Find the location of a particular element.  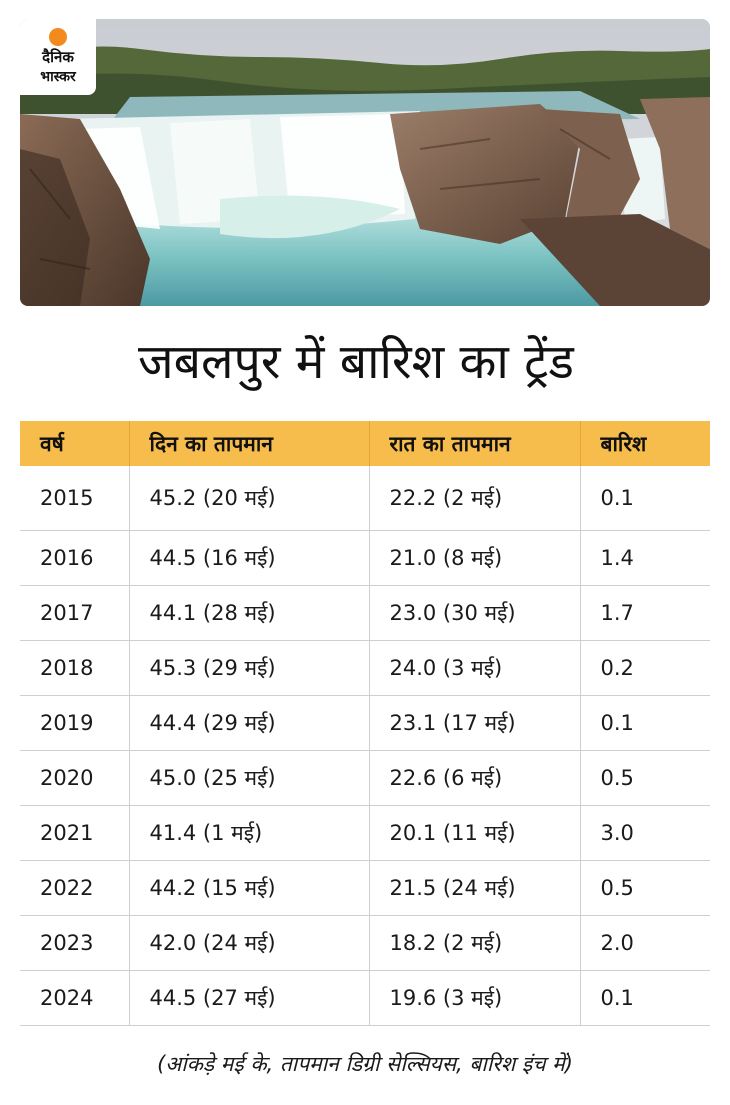

dainik-bhaskar-logo: दैनिक भास्कर is located at coordinates (58, 57).